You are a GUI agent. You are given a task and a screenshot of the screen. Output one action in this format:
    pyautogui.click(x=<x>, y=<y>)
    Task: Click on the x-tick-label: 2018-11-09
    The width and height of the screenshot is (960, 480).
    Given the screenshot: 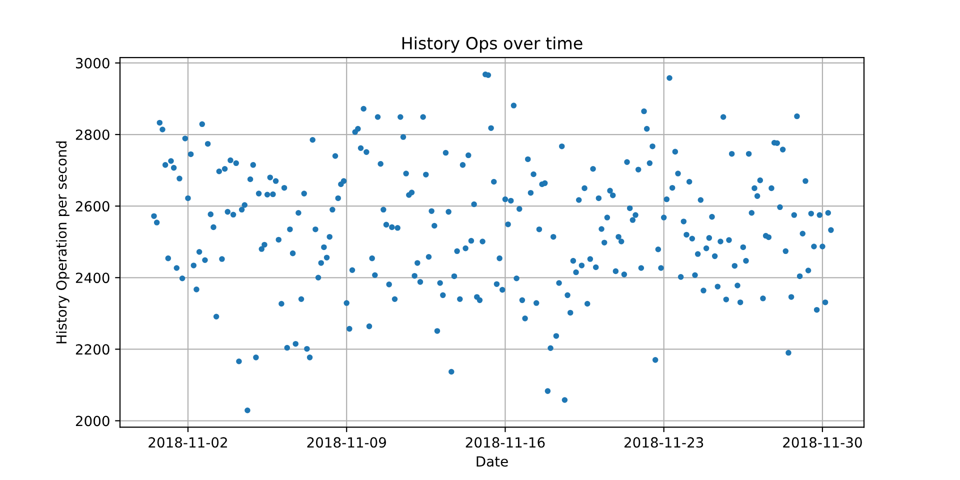 What is the action you would take?
    pyautogui.click(x=346, y=442)
    